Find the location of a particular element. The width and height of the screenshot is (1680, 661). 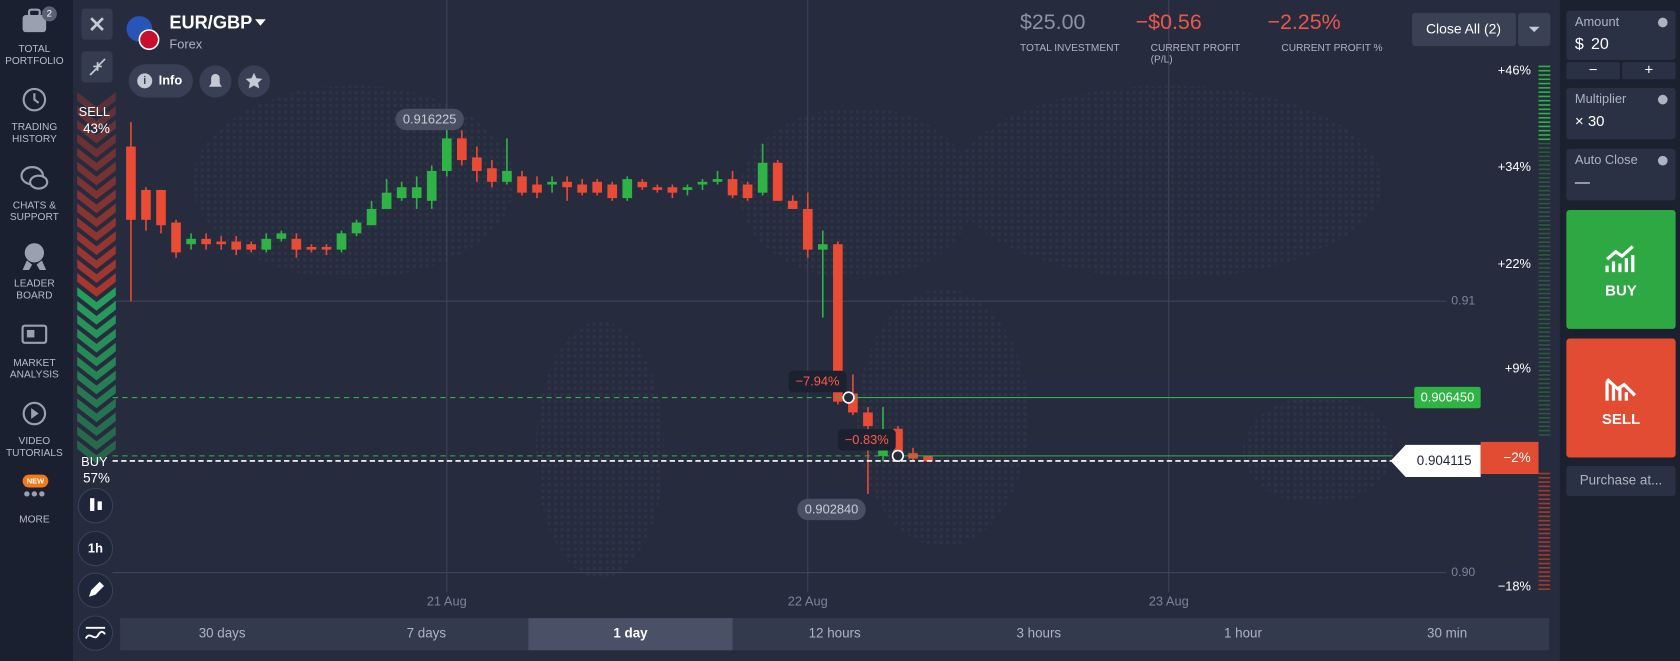

info-button: i Info is located at coordinates (160, 81).